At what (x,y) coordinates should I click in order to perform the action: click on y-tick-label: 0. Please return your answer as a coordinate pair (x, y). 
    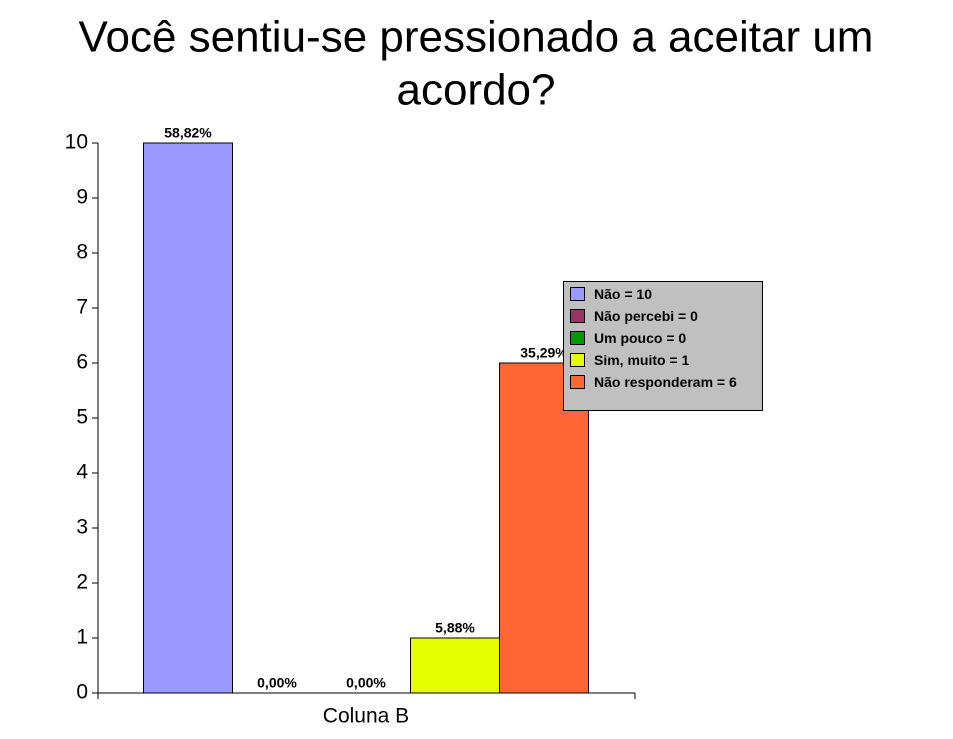
    Looking at the image, I should click on (82, 692).